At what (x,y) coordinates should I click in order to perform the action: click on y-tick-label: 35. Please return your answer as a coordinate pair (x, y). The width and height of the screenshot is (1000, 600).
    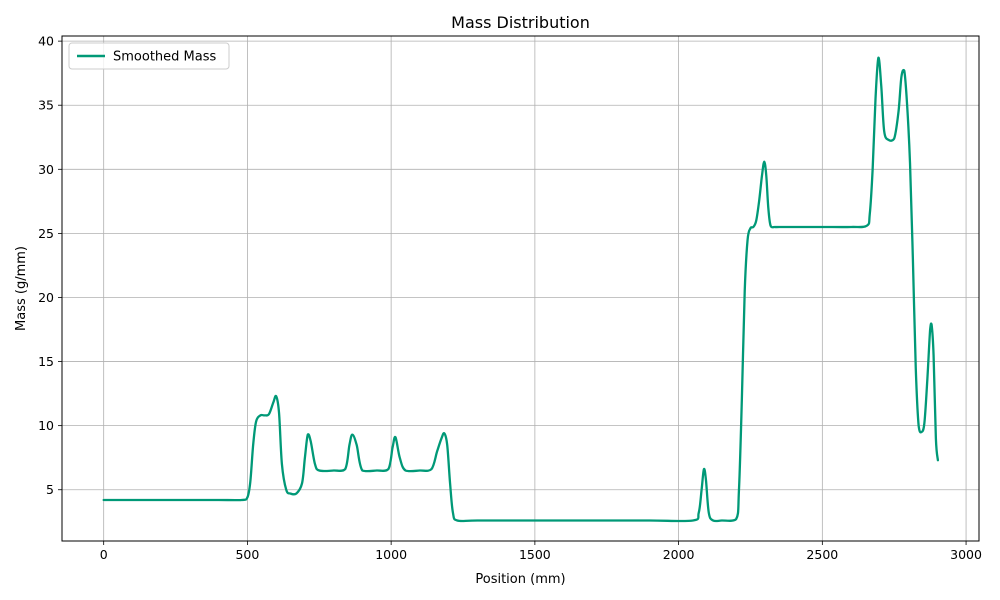
    Looking at the image, I should click on (46, 105).